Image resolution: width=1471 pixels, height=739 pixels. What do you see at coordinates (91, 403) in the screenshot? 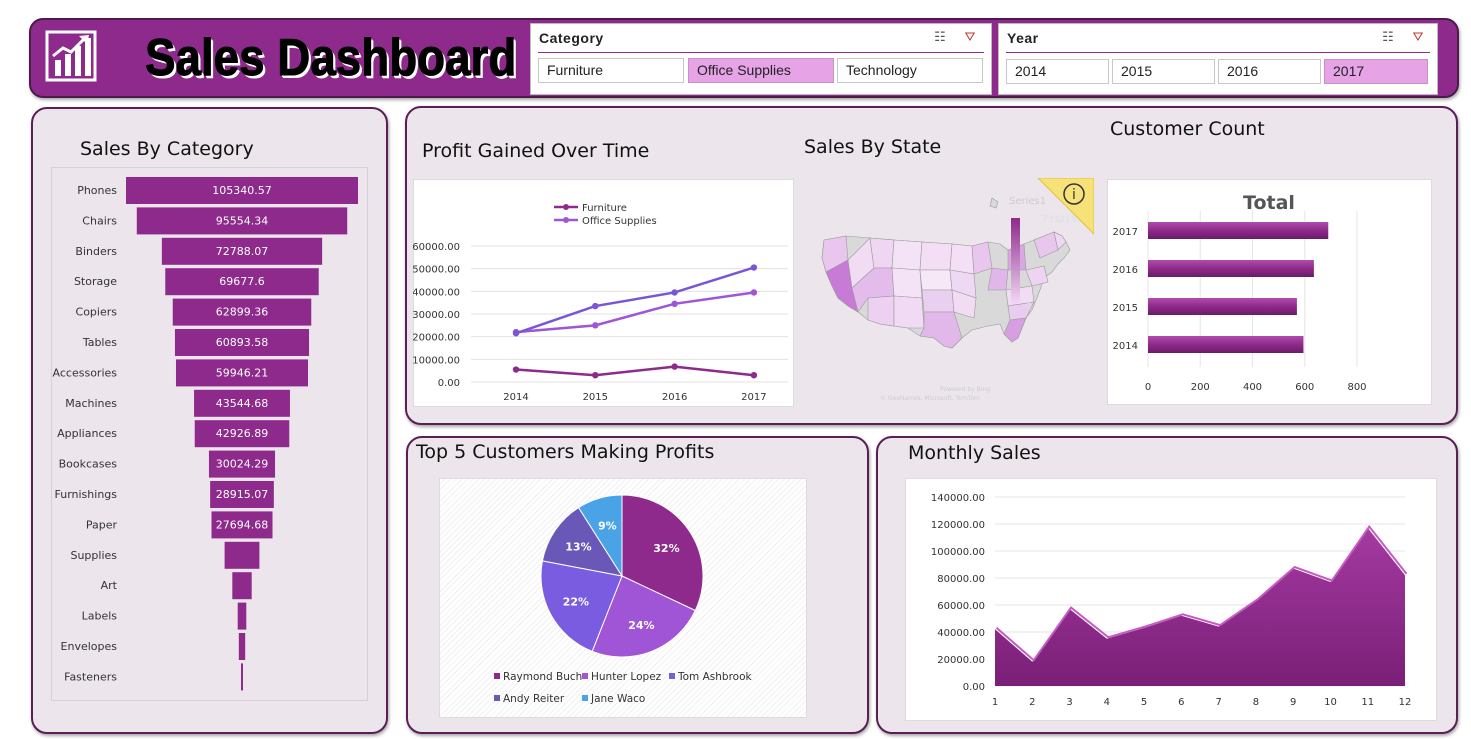
I see `funnel-category-label: Machines` at bounding box center [91, 403].